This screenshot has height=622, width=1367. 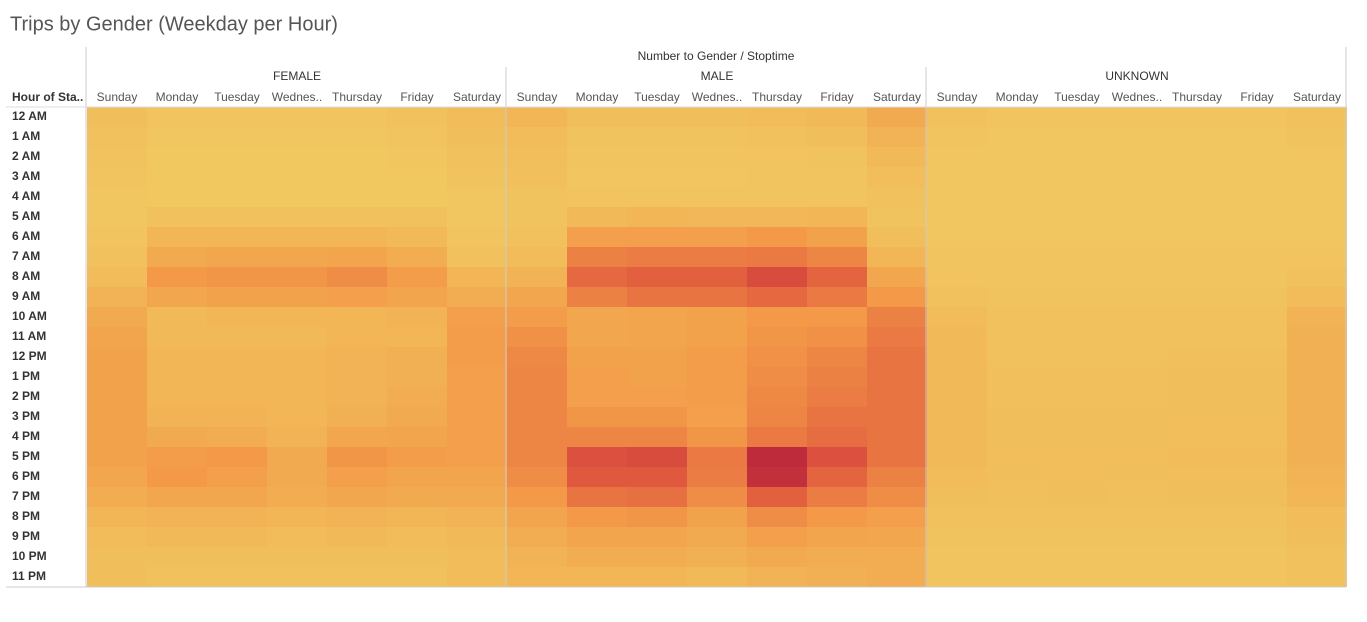 I want to click on chart-title: Trips by Gender (Weekday per Hour), so click(x=174, y=24).